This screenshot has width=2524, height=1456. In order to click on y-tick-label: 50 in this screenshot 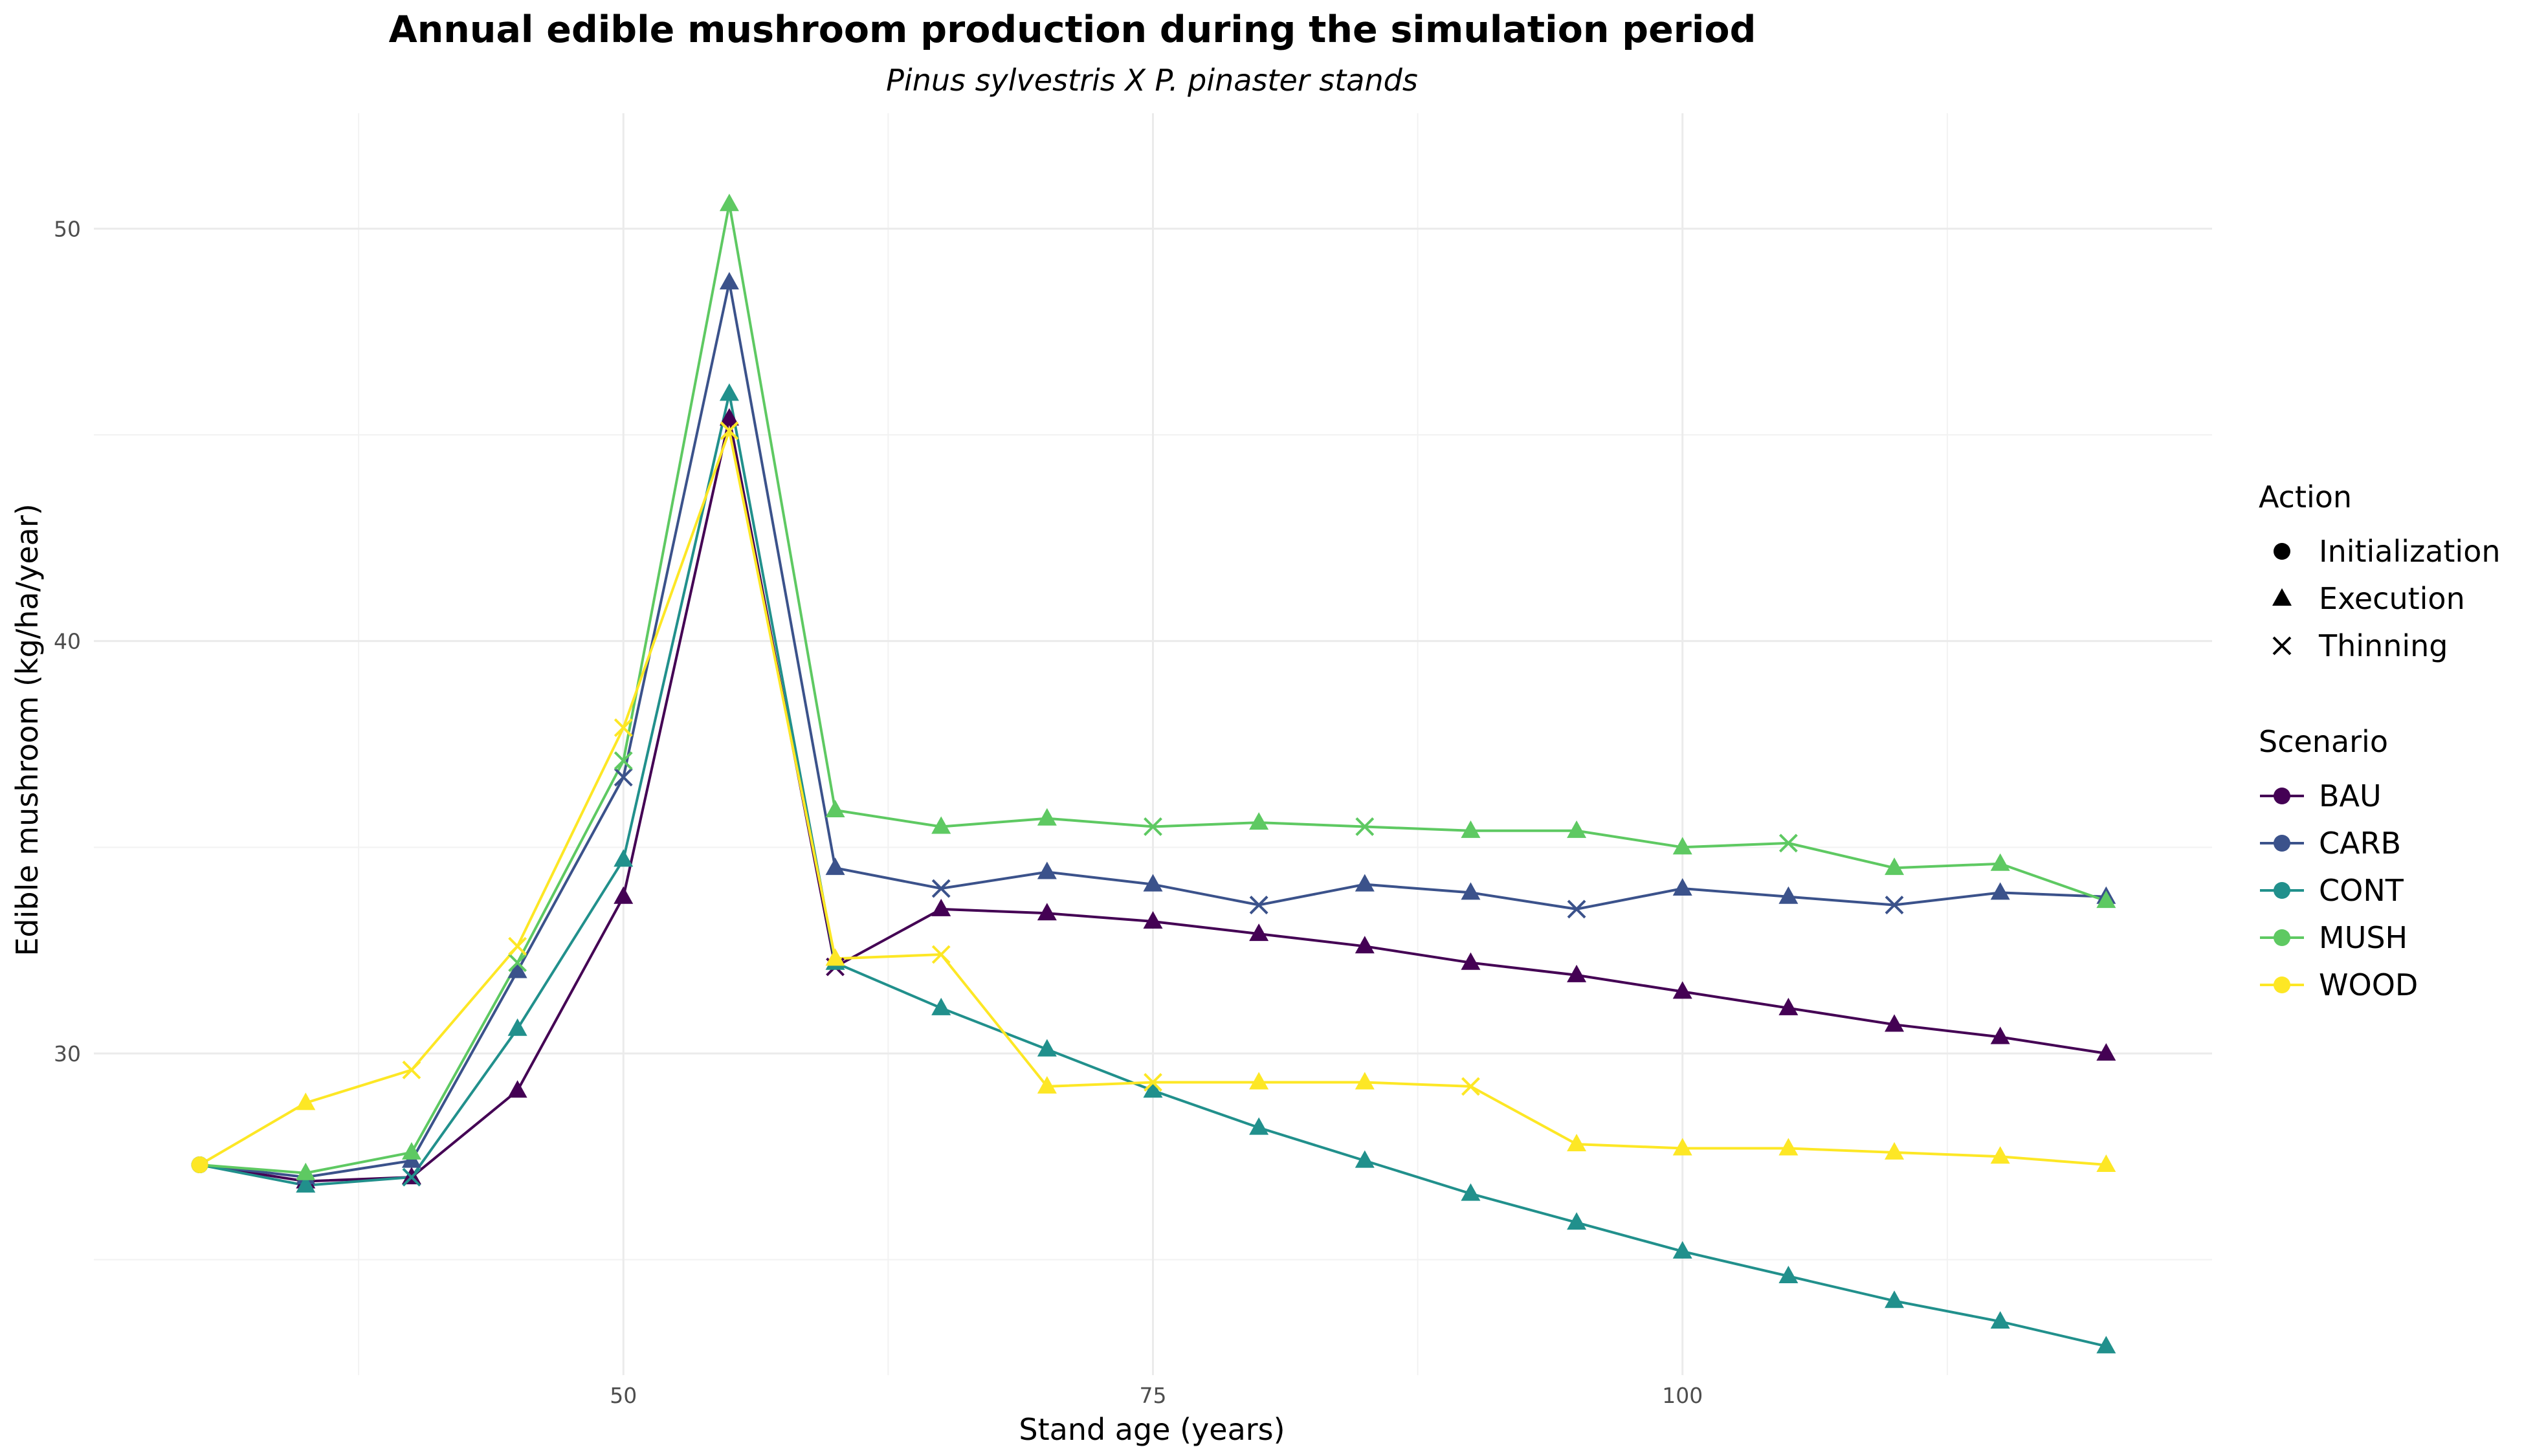, I will do `click(67, 228)`.